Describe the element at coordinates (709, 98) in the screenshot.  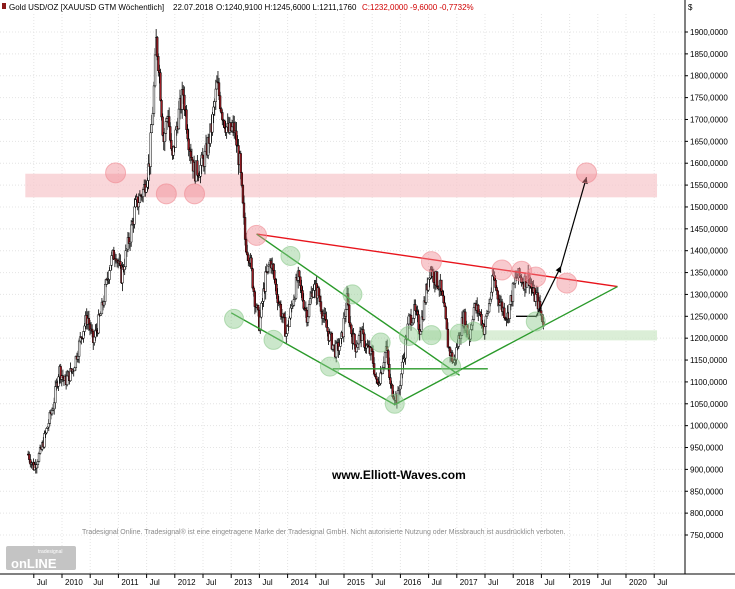
I see `y-tick-label: 1750,0000` at that location.